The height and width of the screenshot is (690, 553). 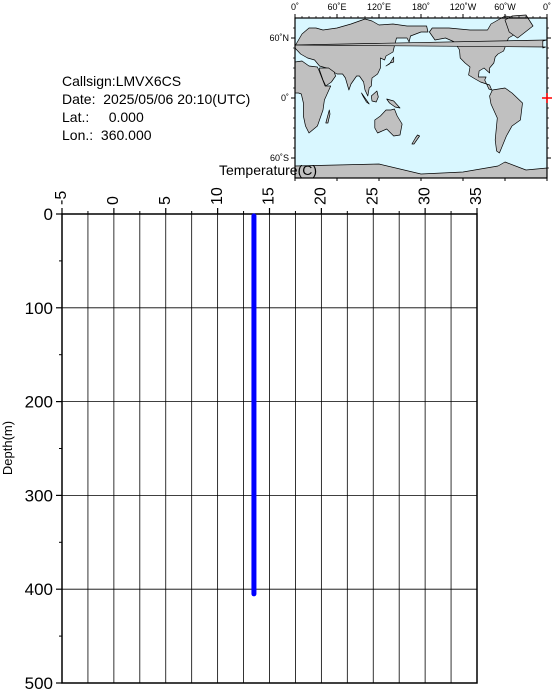 I want to click on callsign-row: Callsign:LMVX6CS, so click(x=156, y=81).